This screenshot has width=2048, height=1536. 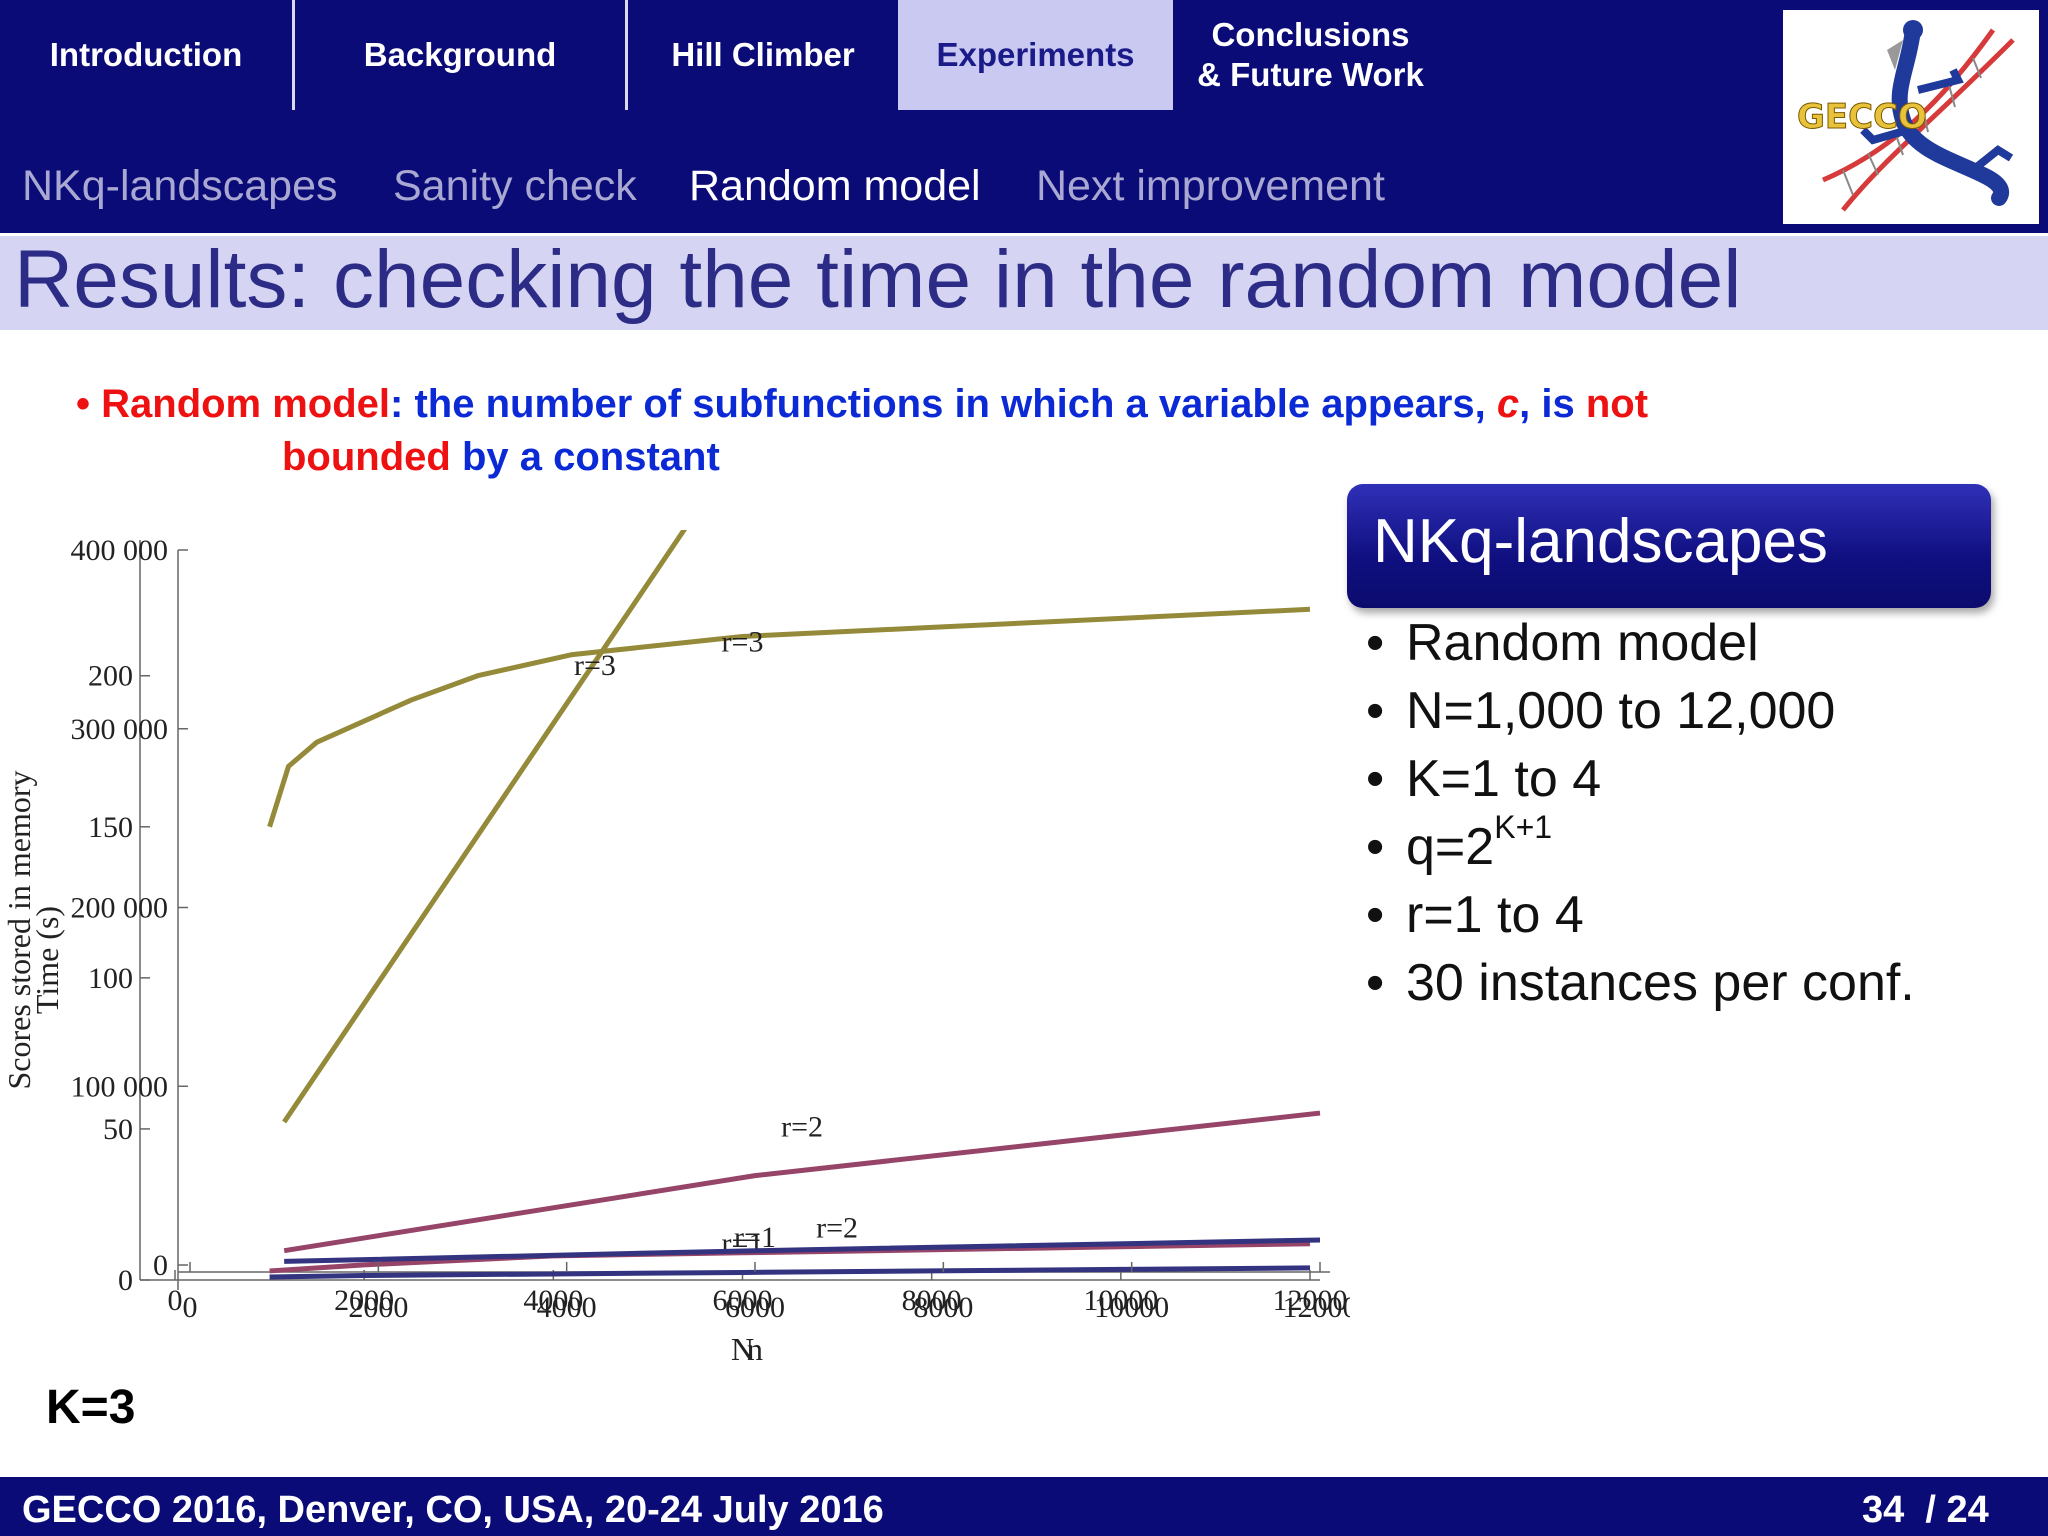 I want to click on y-axis-label: Scores stored in memory, so click(x=19, y=929).